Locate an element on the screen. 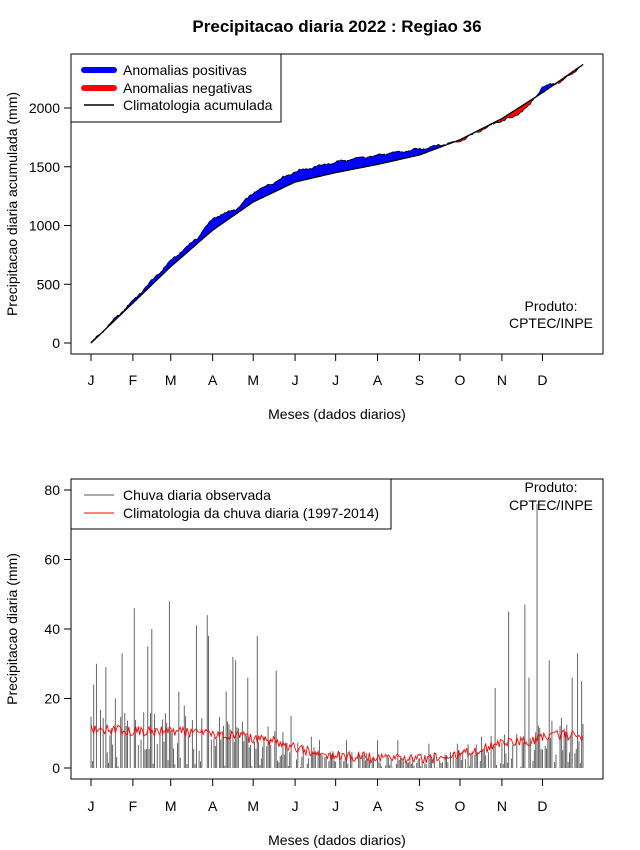  daily-legend-box is located at coordinates (231, 504).